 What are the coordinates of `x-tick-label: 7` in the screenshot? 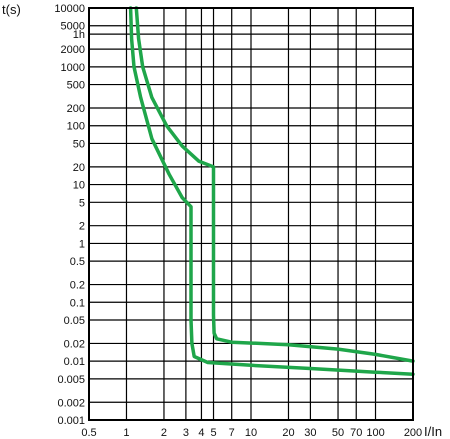 It's located at (232, 433).